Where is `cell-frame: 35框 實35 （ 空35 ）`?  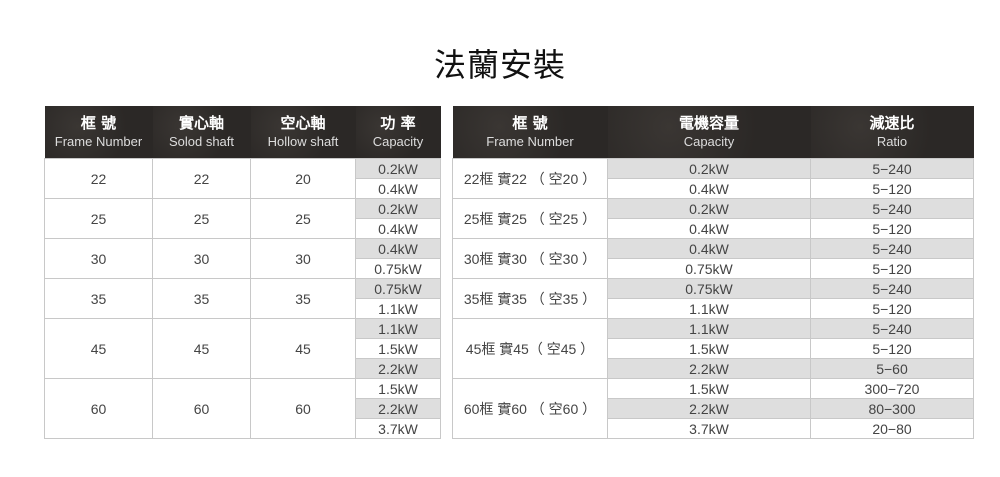 cell-frame: 35框 實35 （ 空35 ） is located at coordinates (530, 298).